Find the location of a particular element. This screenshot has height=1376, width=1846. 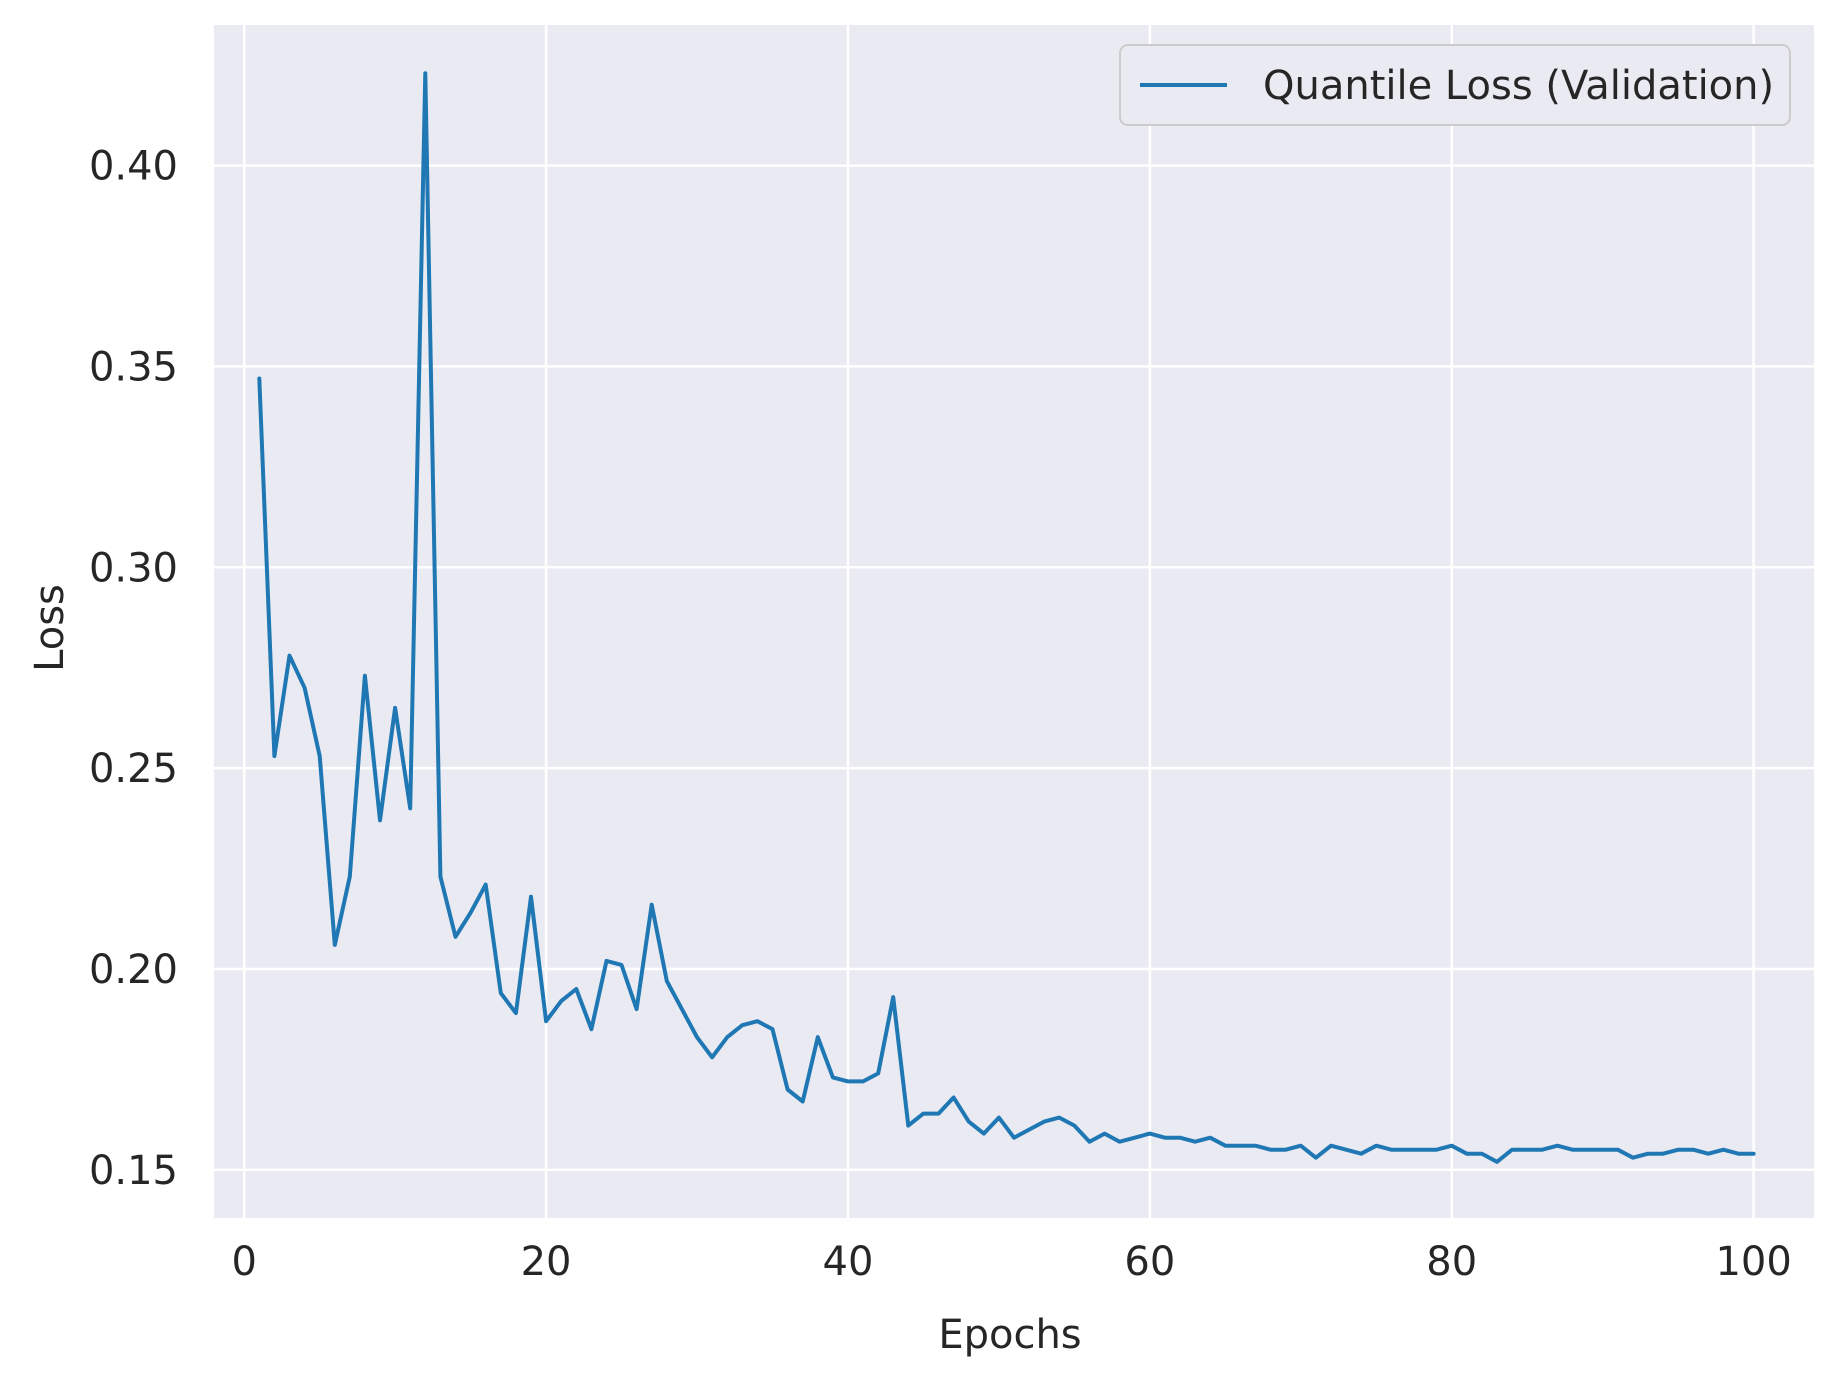

x-tick-label: 20 is located at coordinates (546, 1262).